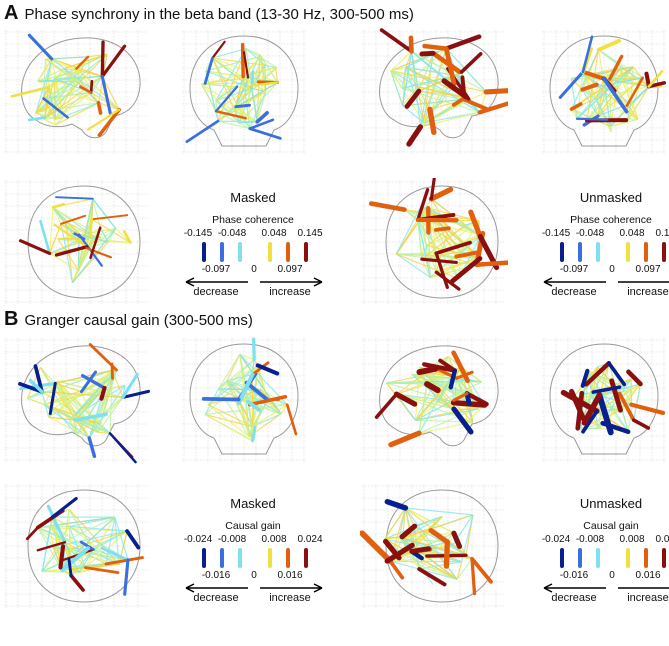 The height and width of the screenshot is (646, 669). Describe the element at coordinates (11, 319) in the screenshot. I see `section-b-letter: B` at that location.